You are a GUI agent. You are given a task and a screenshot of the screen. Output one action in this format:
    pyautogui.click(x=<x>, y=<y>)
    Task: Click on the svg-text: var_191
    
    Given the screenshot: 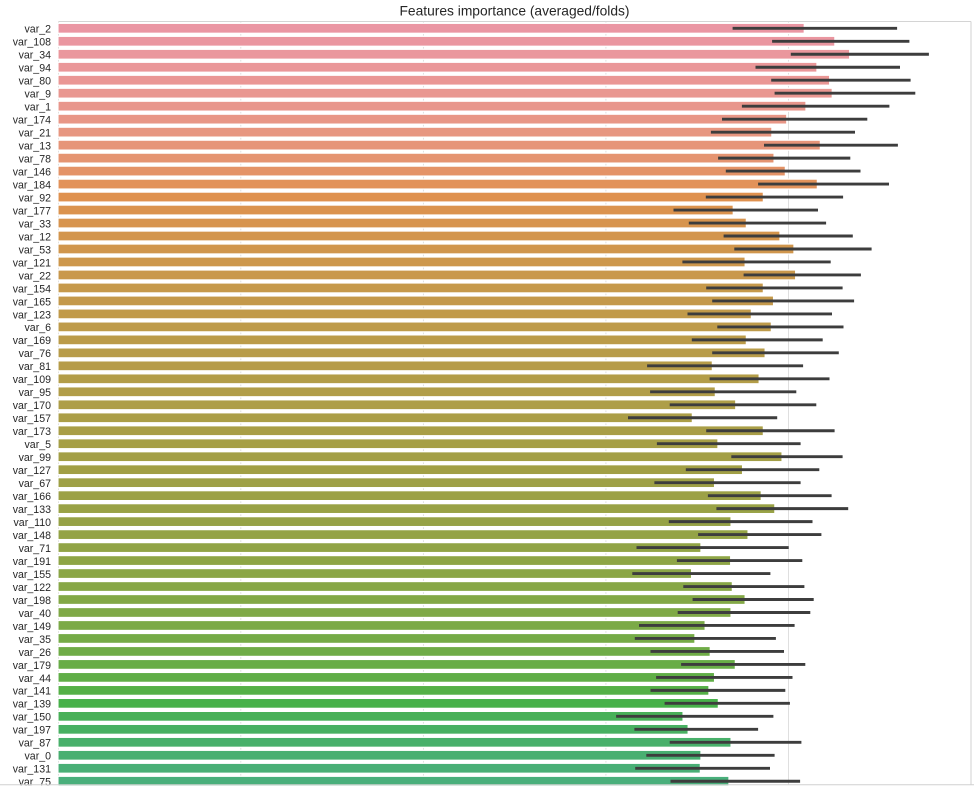 What is the action you would take?
    pyautogui.click(x=32, y=562)
    